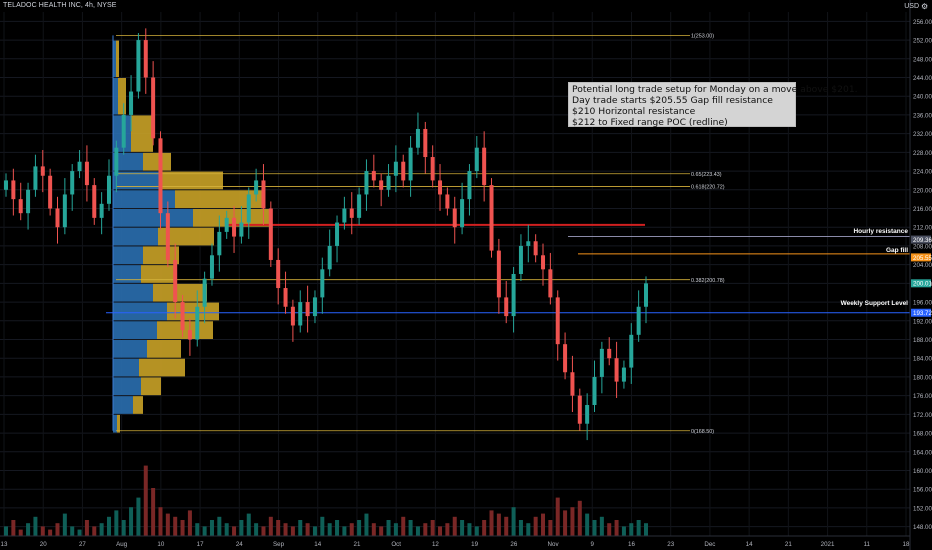 This screenshot has height=550, width=932. I want to click on price-tag-label: 205.55, so click(922, 258).